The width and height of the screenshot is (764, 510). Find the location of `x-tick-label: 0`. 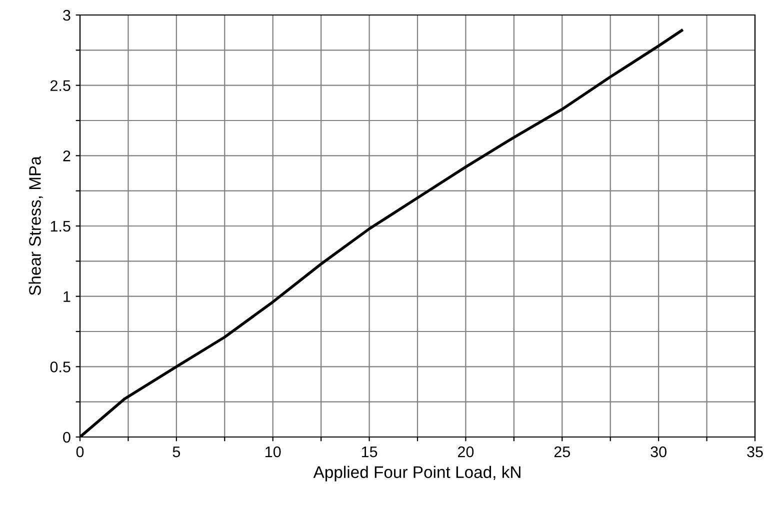

x-tick-label: 0 is located at coordinates (80, 452).